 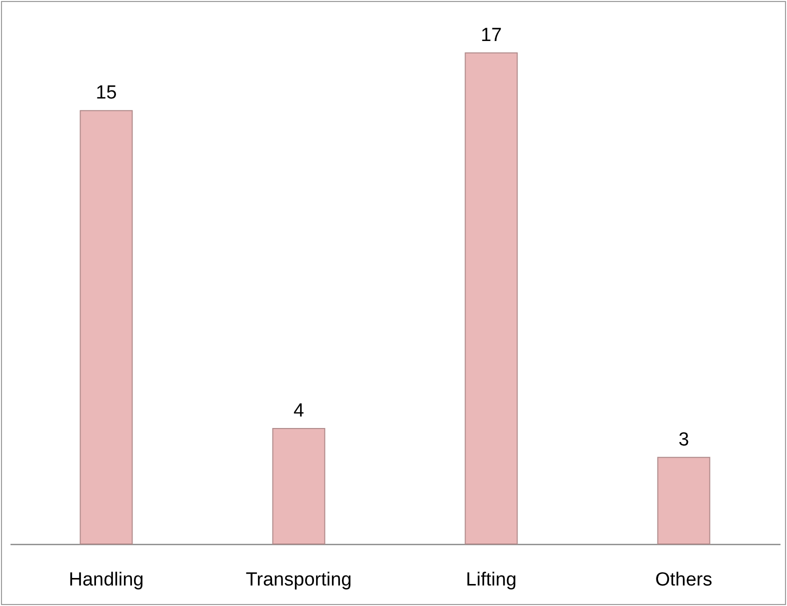 I want to click on x-tick-label: Transporting, so click(x=299, y=580).